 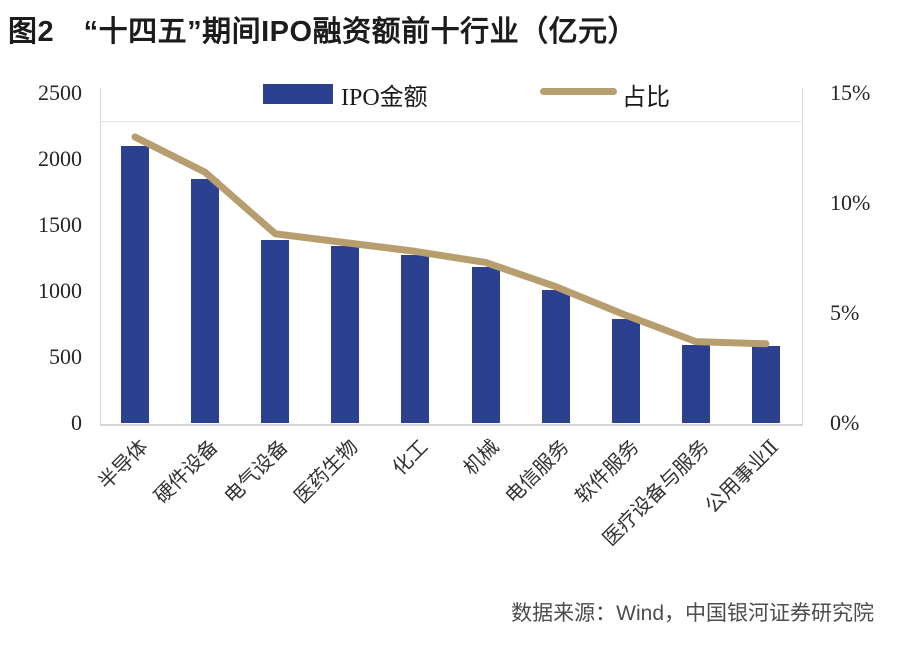 What do you see at coordinates (481, 458) in the screenshot?
I see `x-axis-category-label: 机械` at bounding box center [481, 458].